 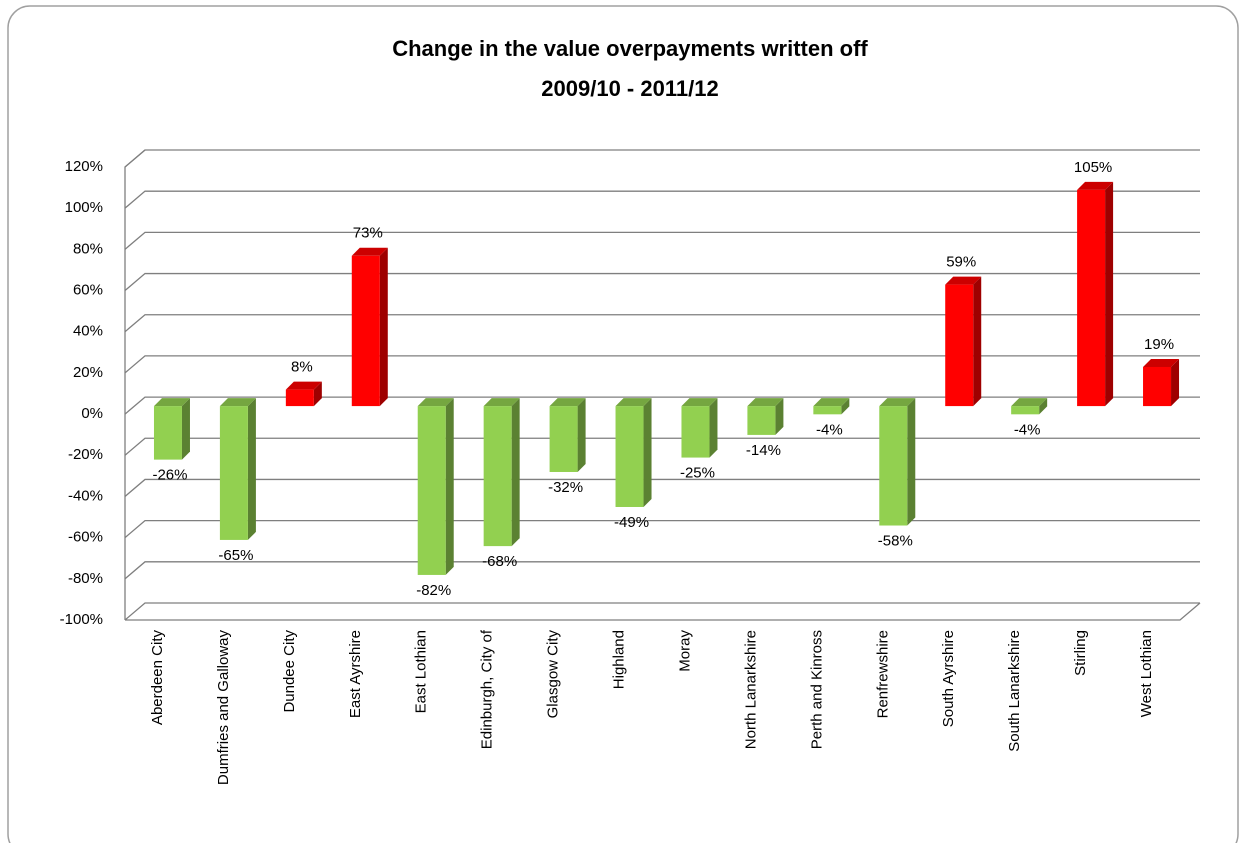 I want to click on x-tick-label: West Lothian, so click(x=1146, y=673).